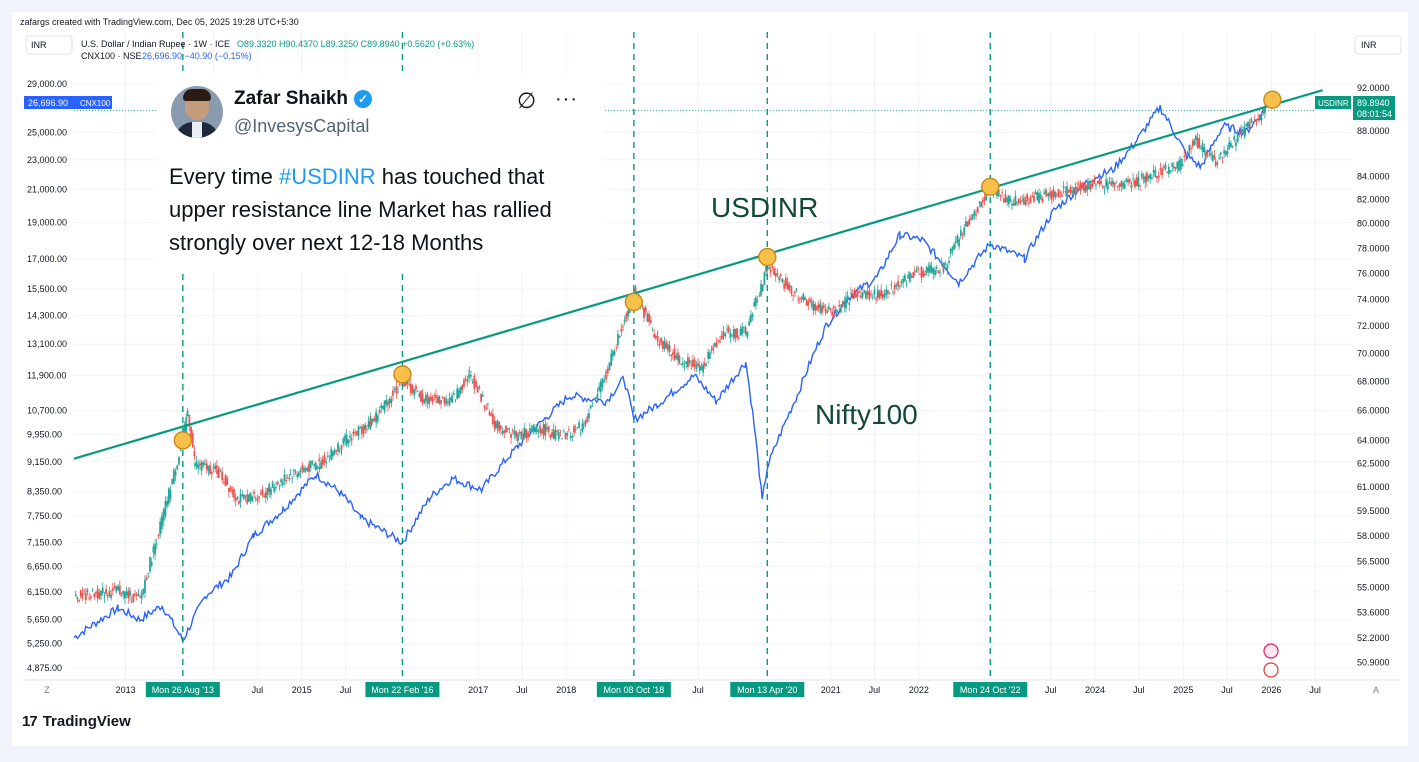  I want to click on left-tick-label: 19,000.00, so click(47, 222).